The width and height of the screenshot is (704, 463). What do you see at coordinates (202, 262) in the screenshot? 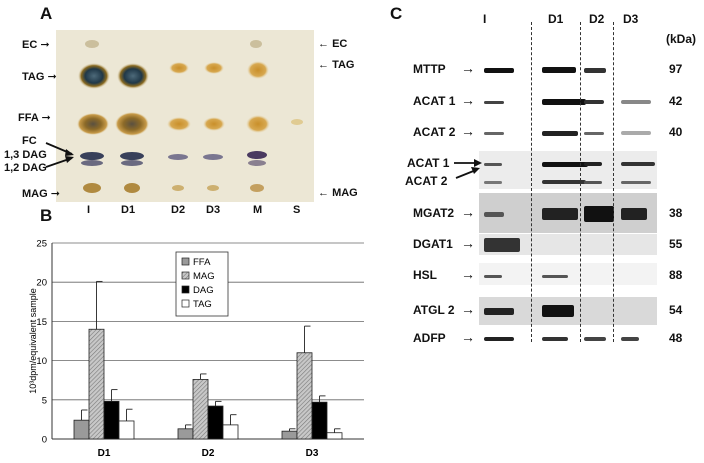
I see `legend-label-ffa: FFA` at bounding box center [202, 262].